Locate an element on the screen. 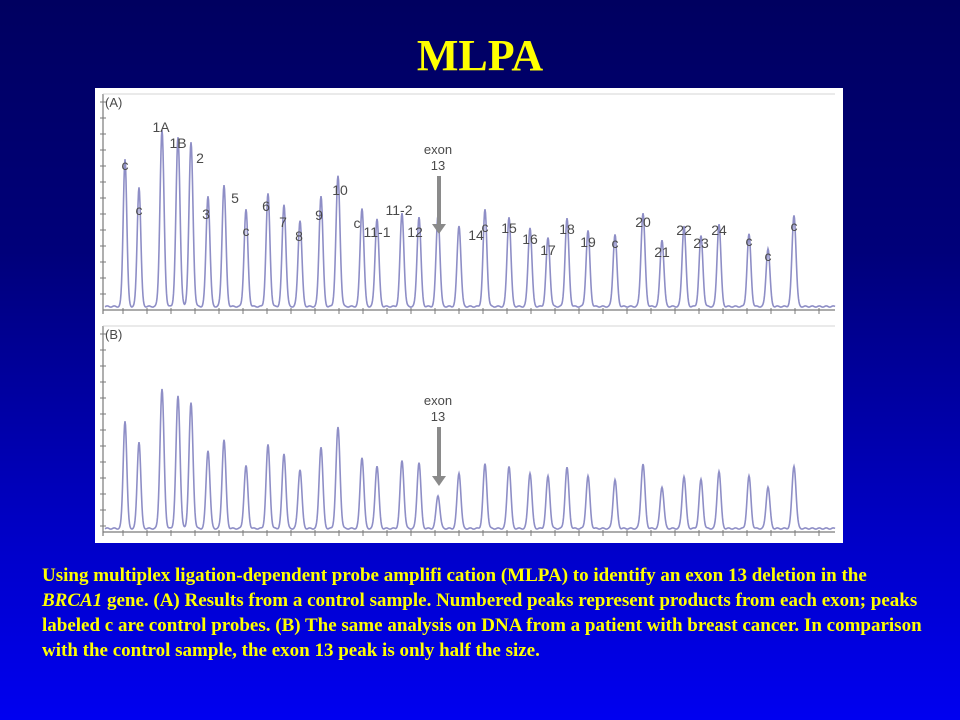 Image resolution: width=960 pixels, height=720 pixels. peak-label: 24 is located at coordinates (719, 230).